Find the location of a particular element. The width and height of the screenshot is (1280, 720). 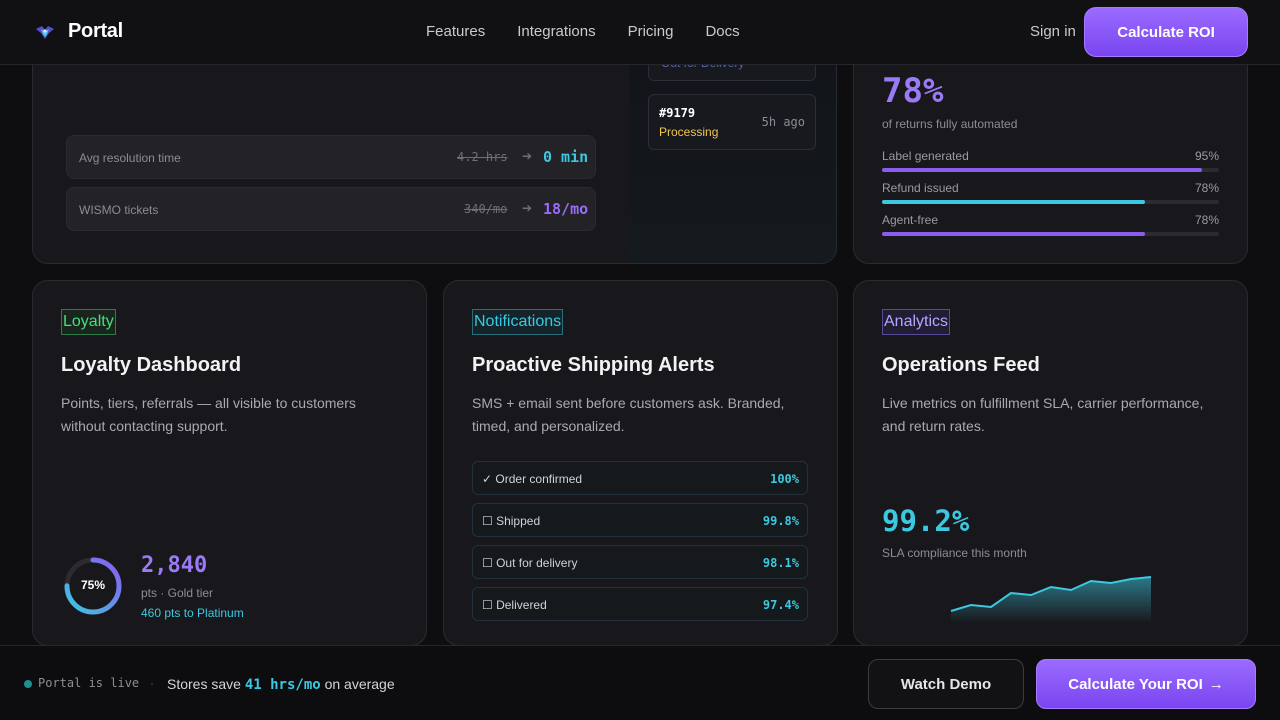

savings-line: Stores save 41 hrs/mo on average is located at coordinates (281, 684).